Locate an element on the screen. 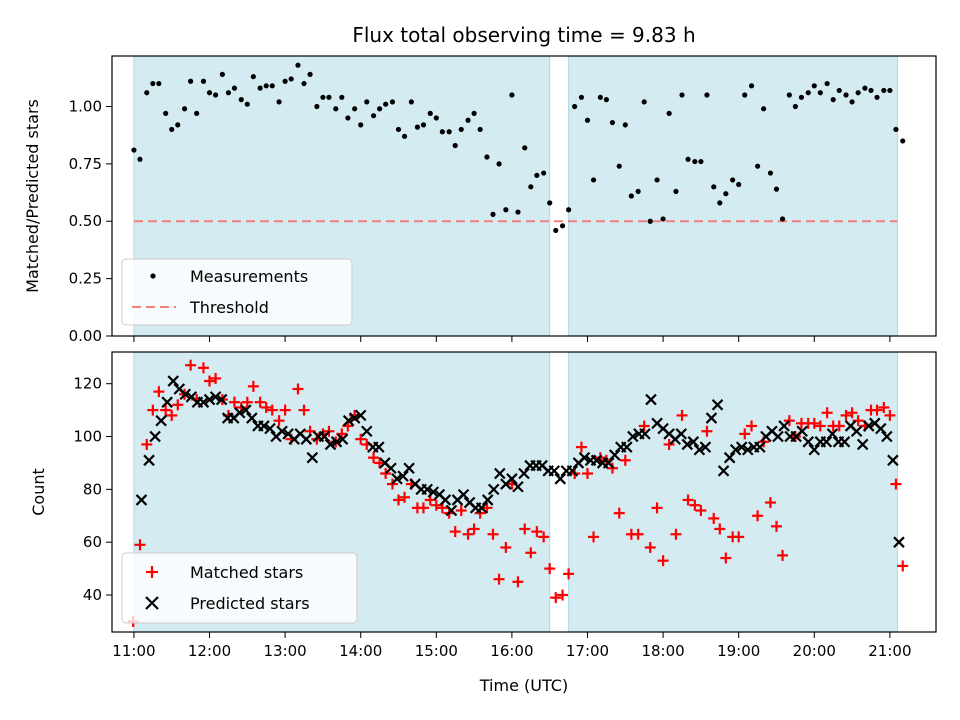  y-tick-label: 60 is located at coordinates (92, 542).